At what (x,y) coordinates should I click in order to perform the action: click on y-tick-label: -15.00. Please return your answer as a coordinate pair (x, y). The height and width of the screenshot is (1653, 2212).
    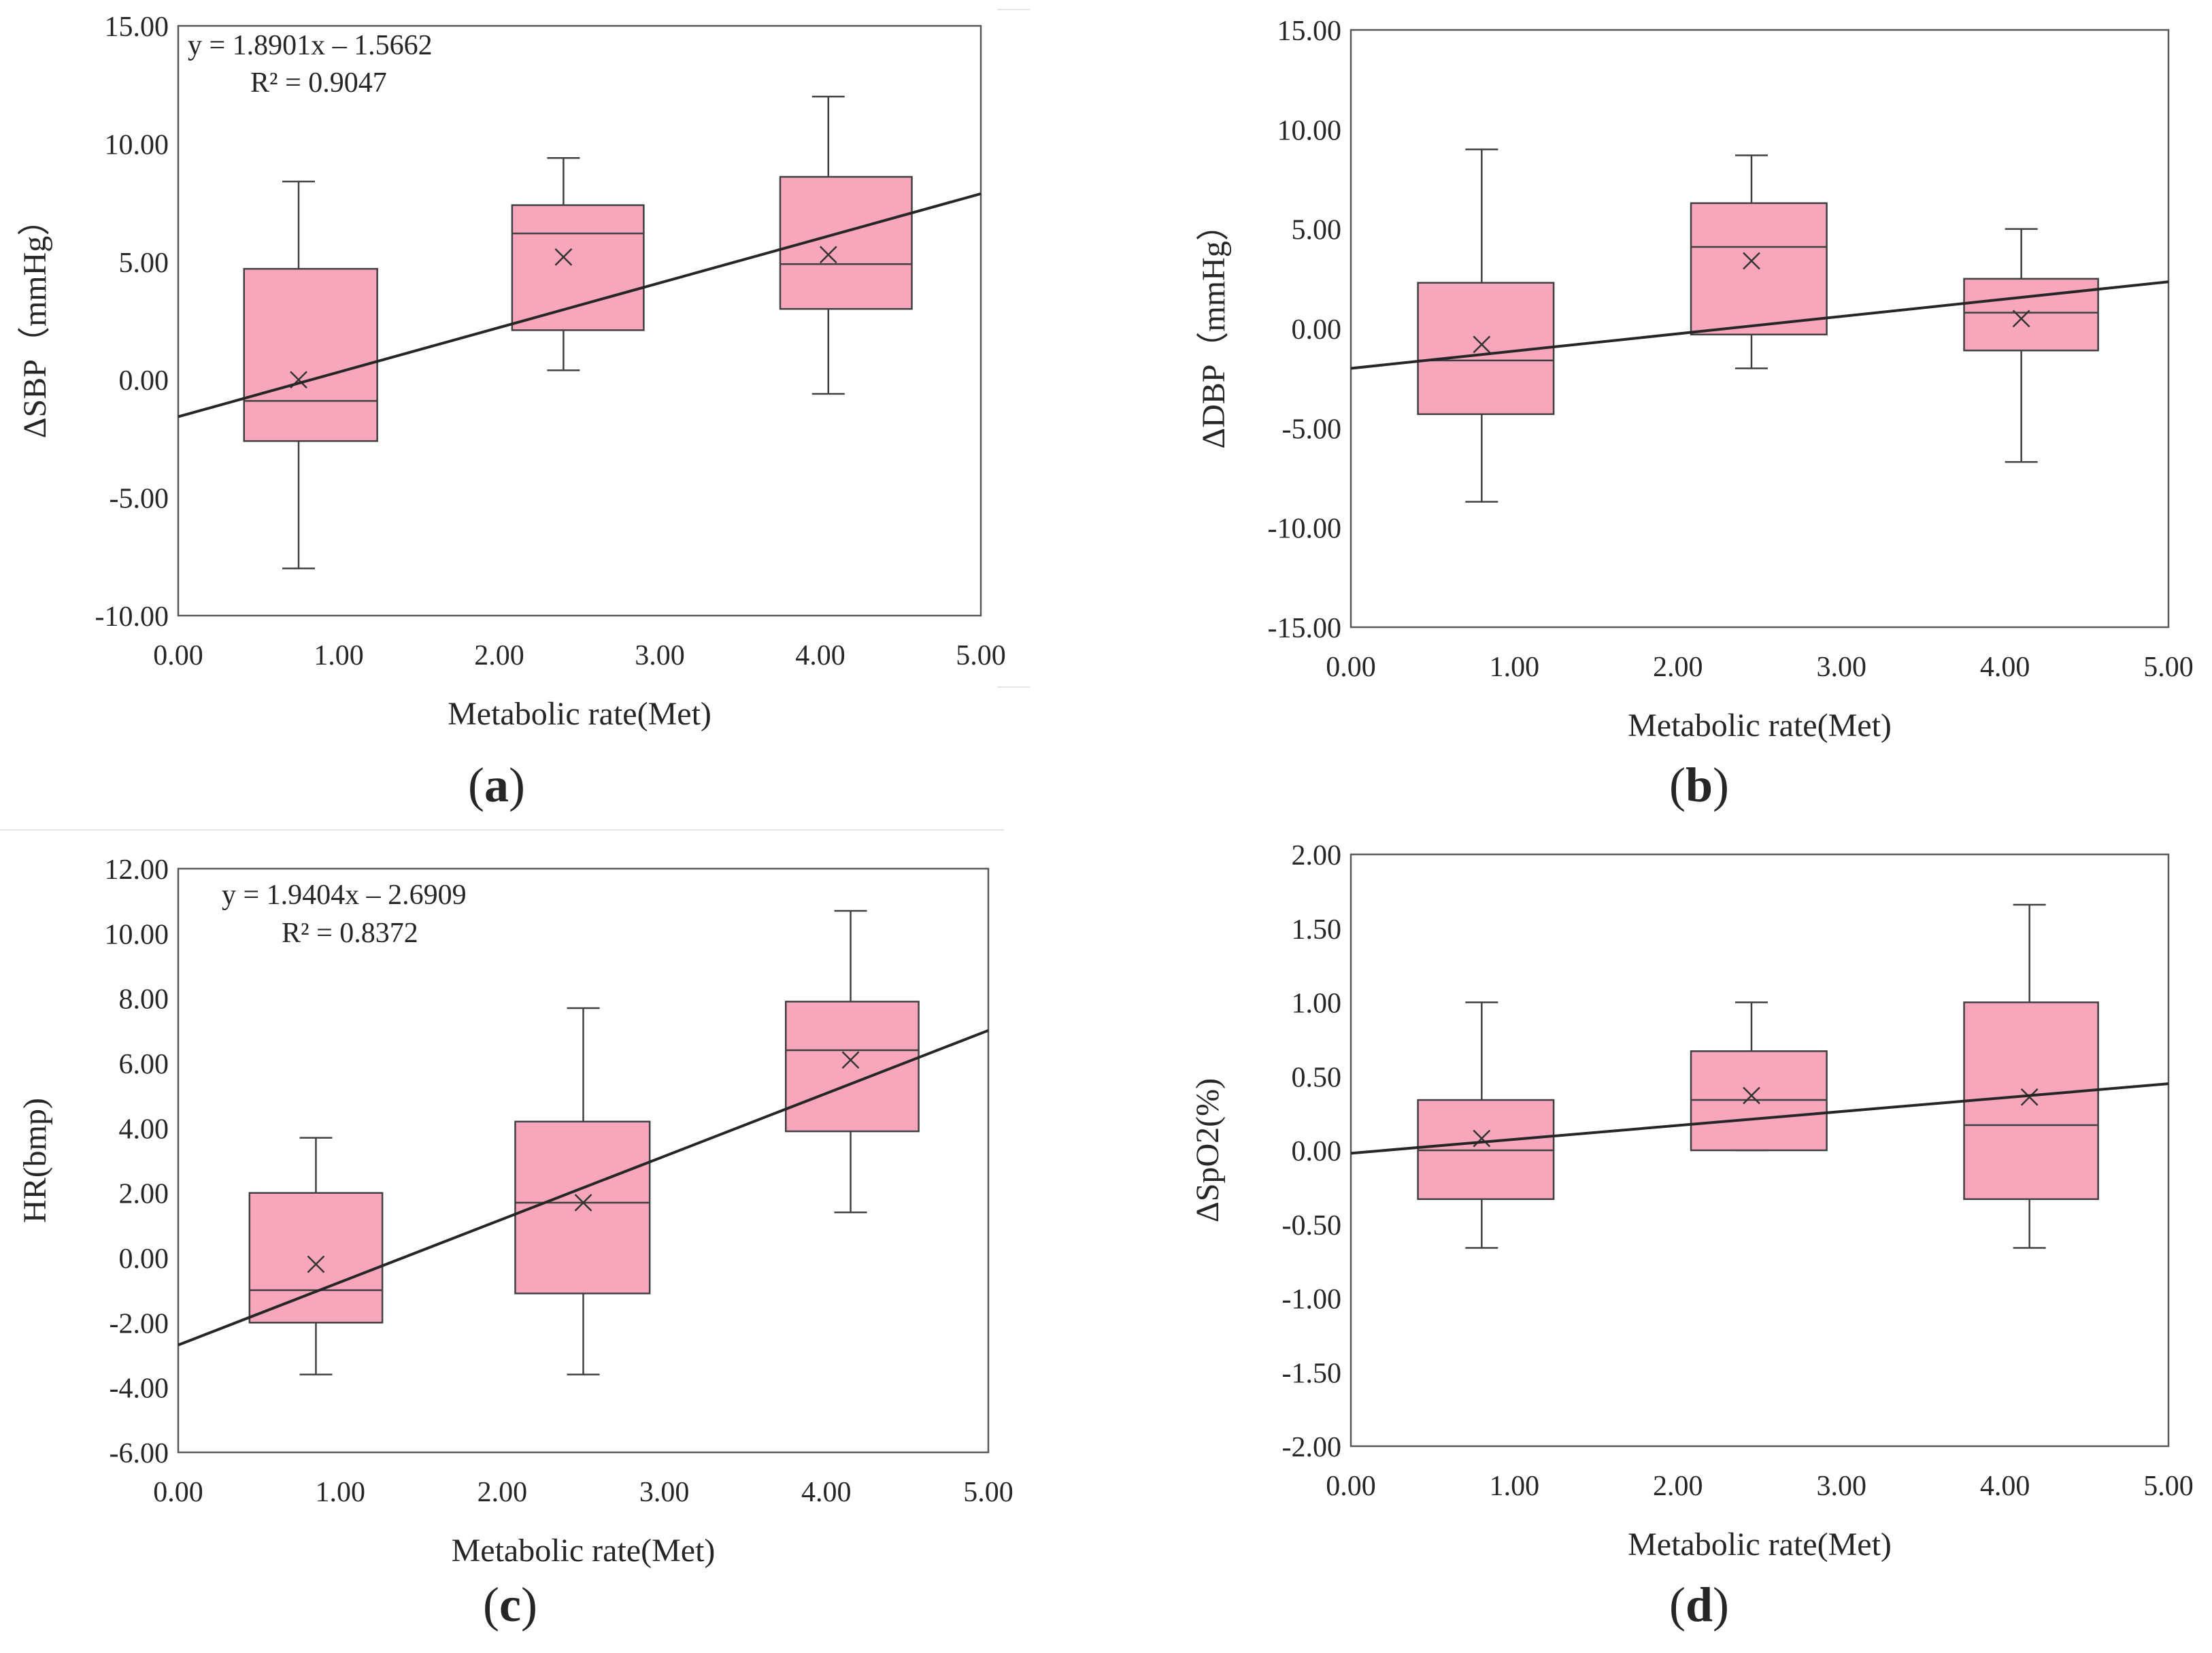
    Looking at the image, I should click on (1305, 628).